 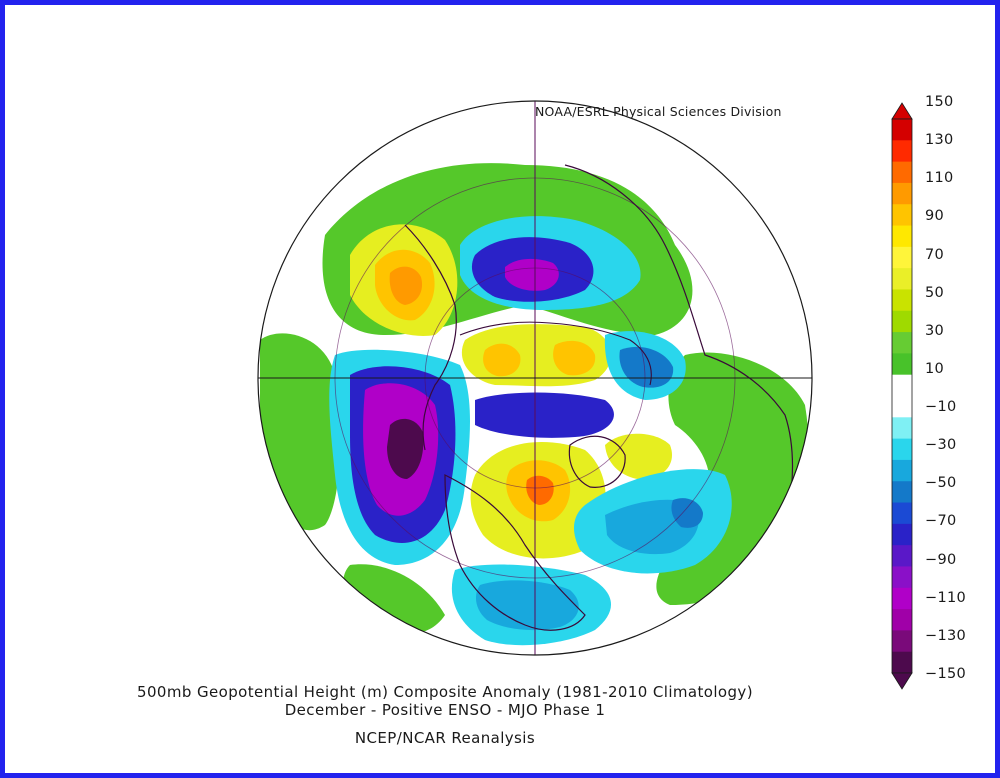 What do you see at coordinates (946, 635) in the screenshot?
I see `colorbar-tick-label: −130` at bounding box center [946, 635].